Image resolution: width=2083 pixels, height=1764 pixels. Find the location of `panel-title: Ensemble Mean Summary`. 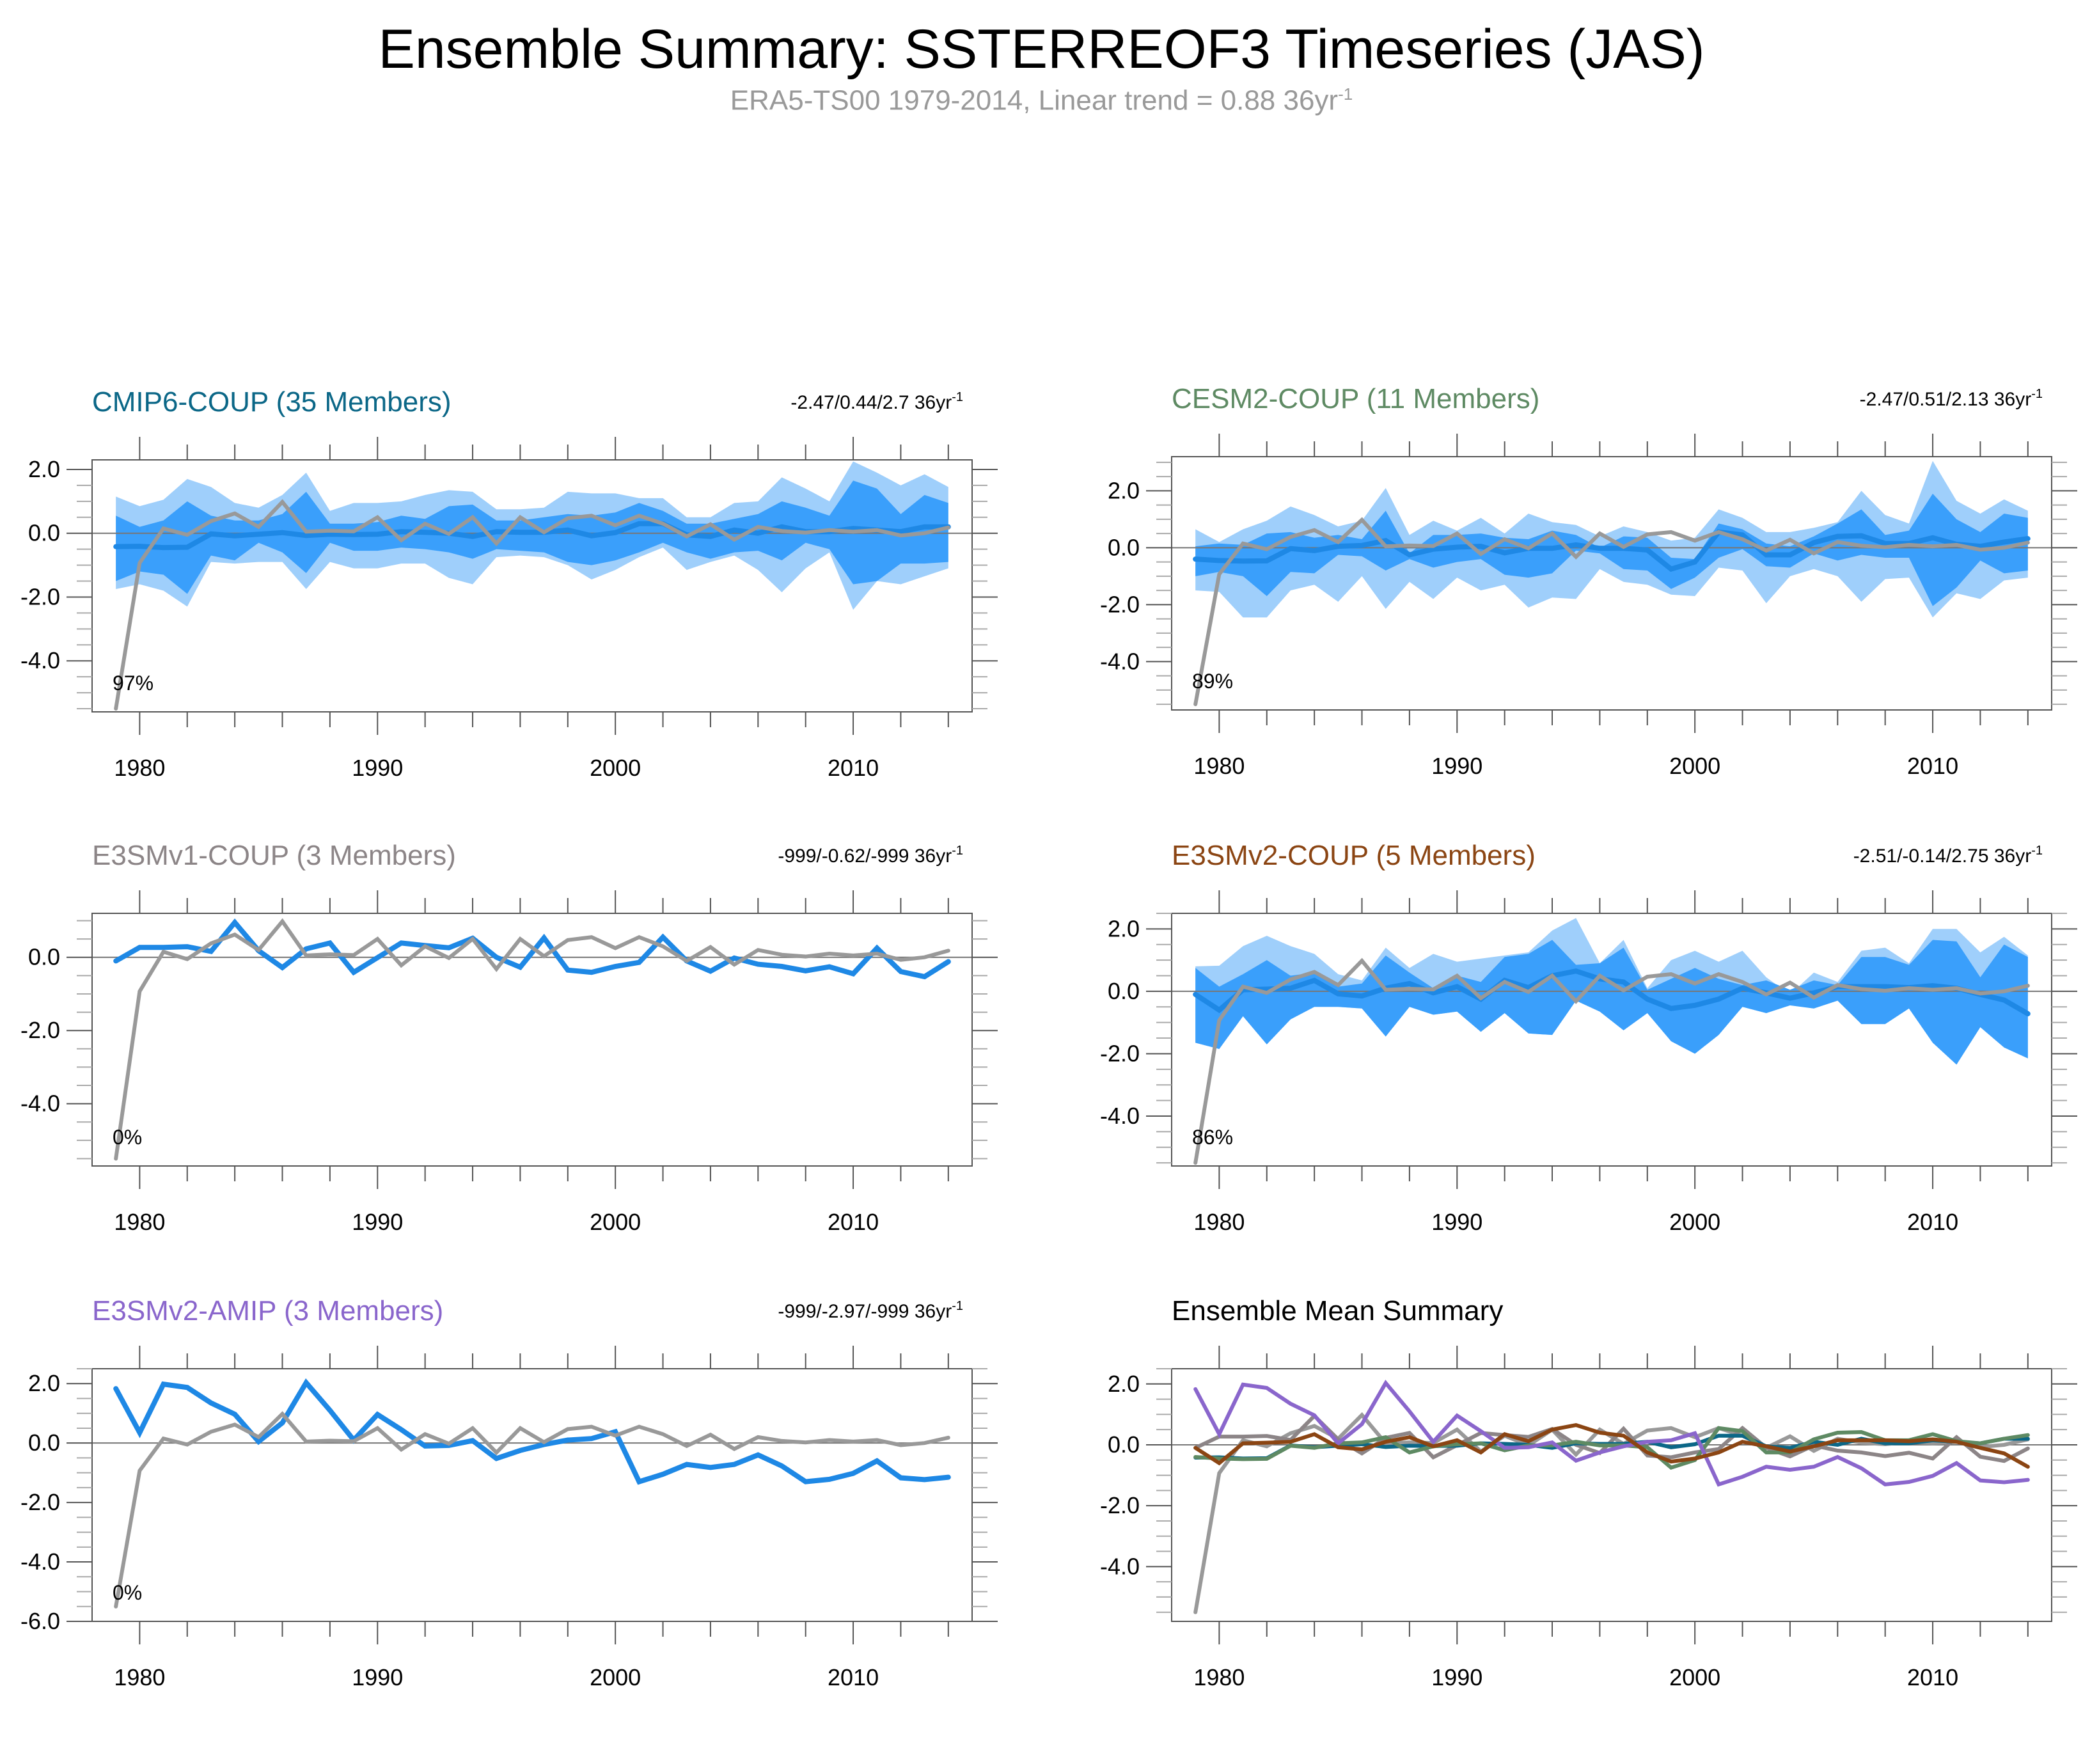

panel-title: Ensemble Mean Summary is located at coordinates (1337, 1311).